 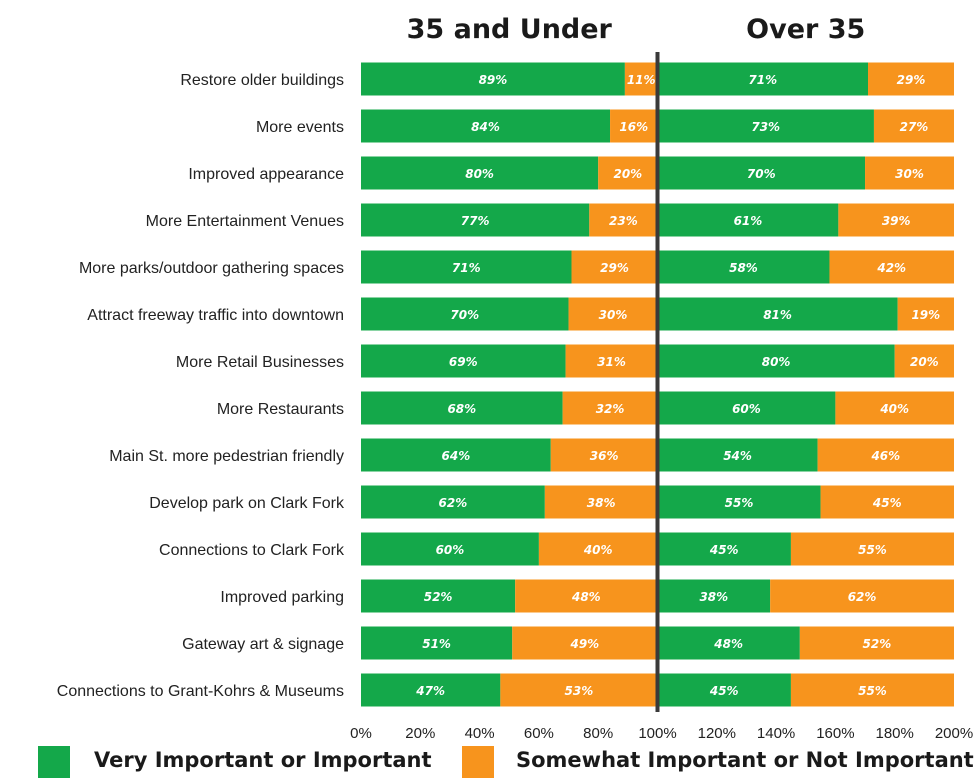 What do you see at coordinates (776, 732) in the screenshot?
I see `x-tick-label: 140%` at bounding box center [776, 732].